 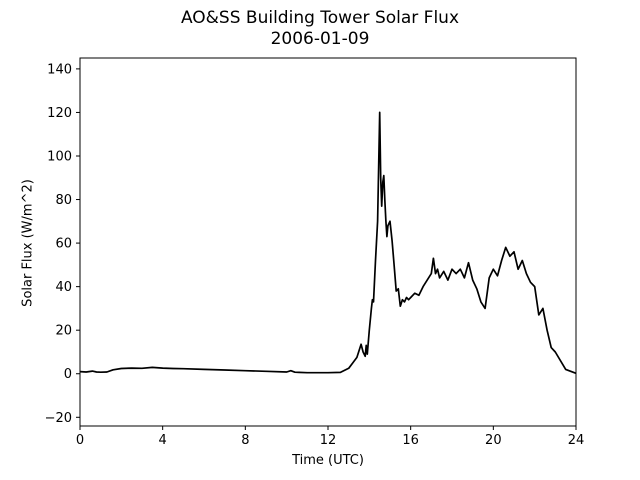 I want to click on y-tick-label: 120, so click(x=59, y=113).